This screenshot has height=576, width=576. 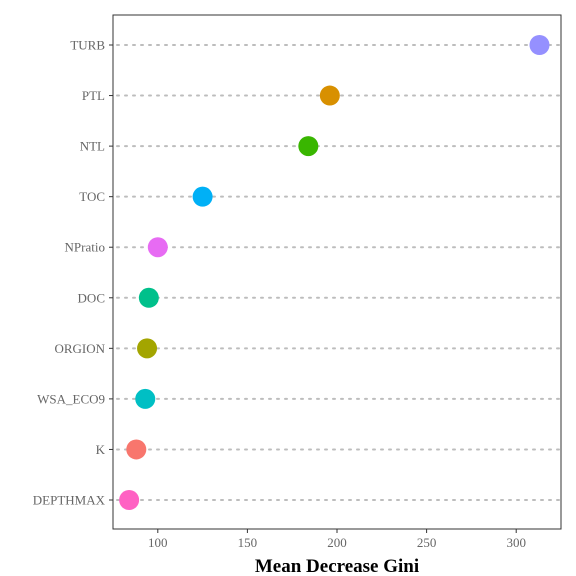 I want to click on y-tick-label-ntl: NTL, so click(x=92, y=146).